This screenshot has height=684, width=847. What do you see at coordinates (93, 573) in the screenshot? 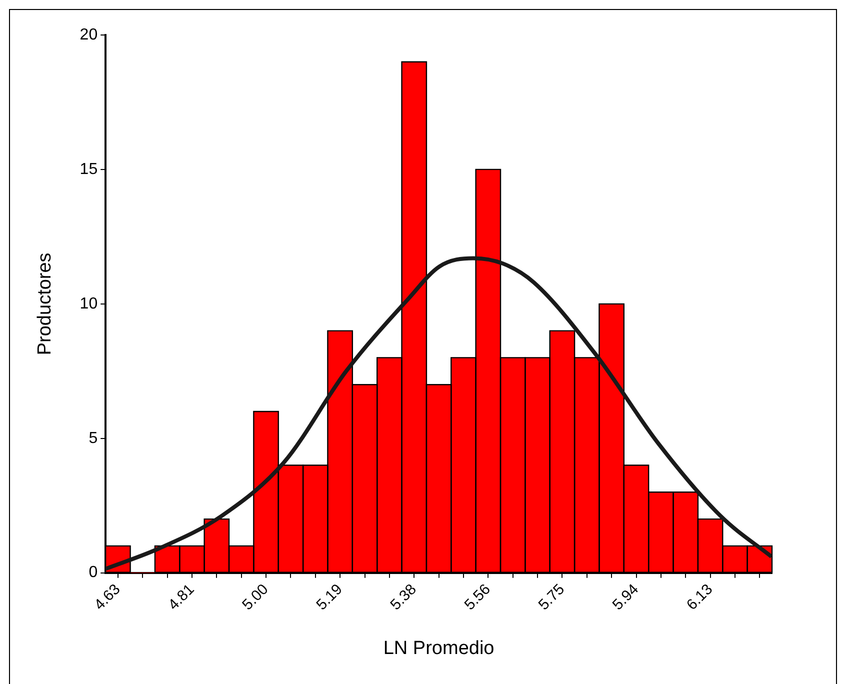
I see `y-tick-label: 0` at bounding box center [93, 573].